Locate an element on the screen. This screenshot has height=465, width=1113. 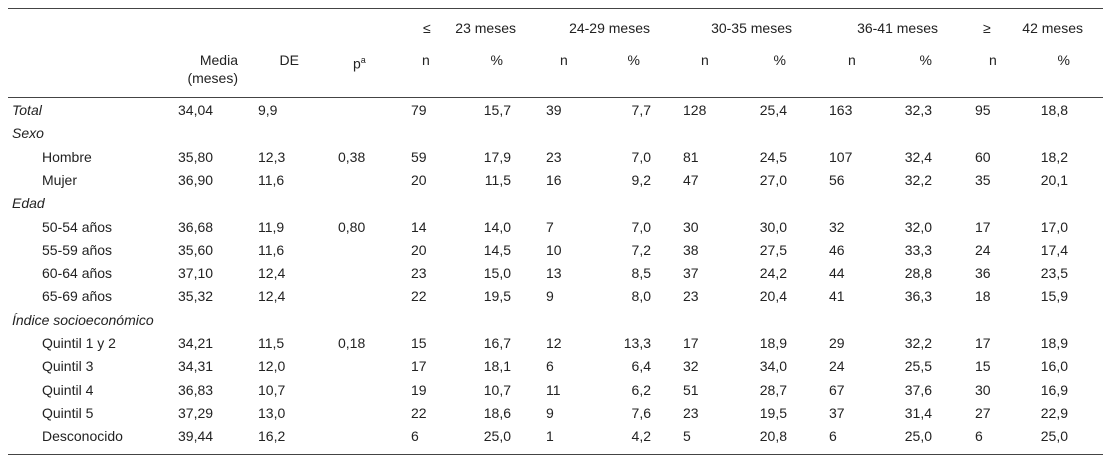
group-header: ≤ is located at coordinates (427, 28).